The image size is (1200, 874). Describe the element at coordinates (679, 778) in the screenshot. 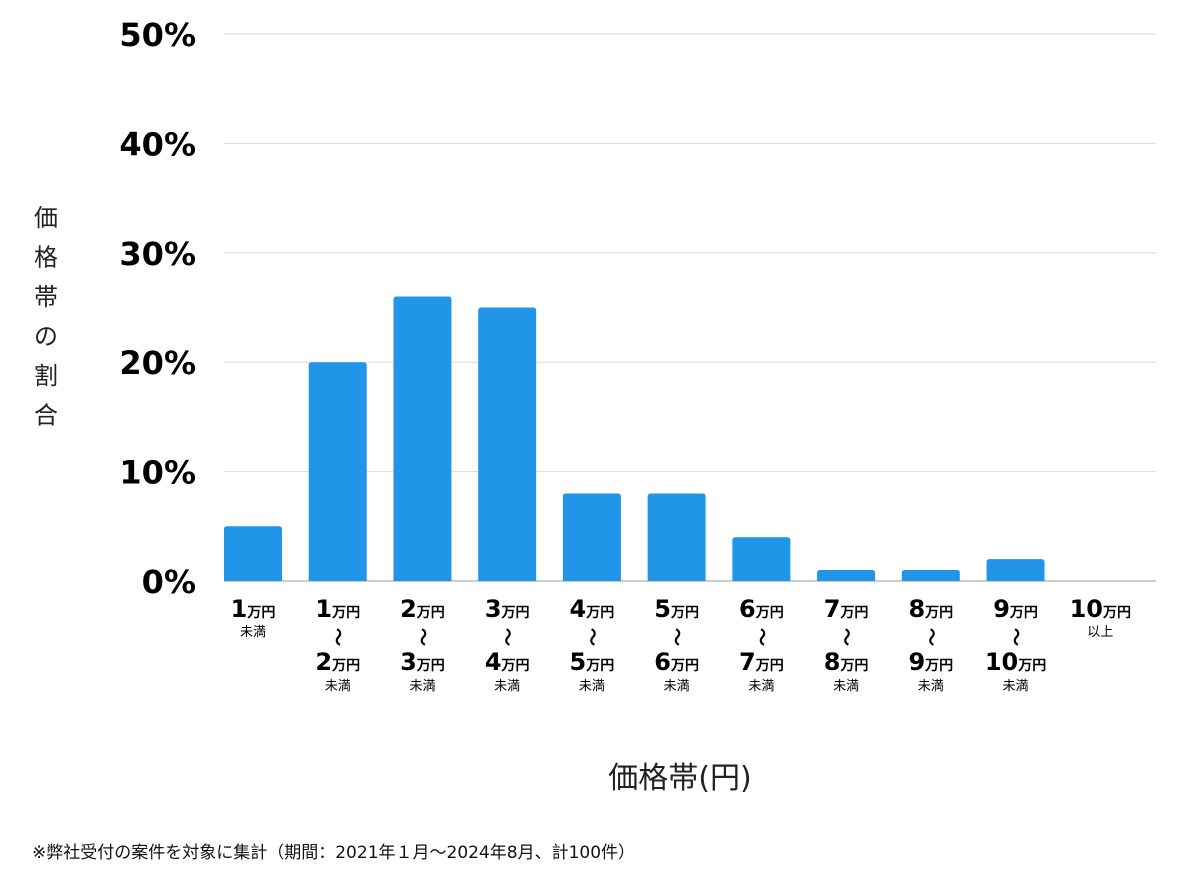

I see `x-axis-label: 価格帯(円)` at that location.